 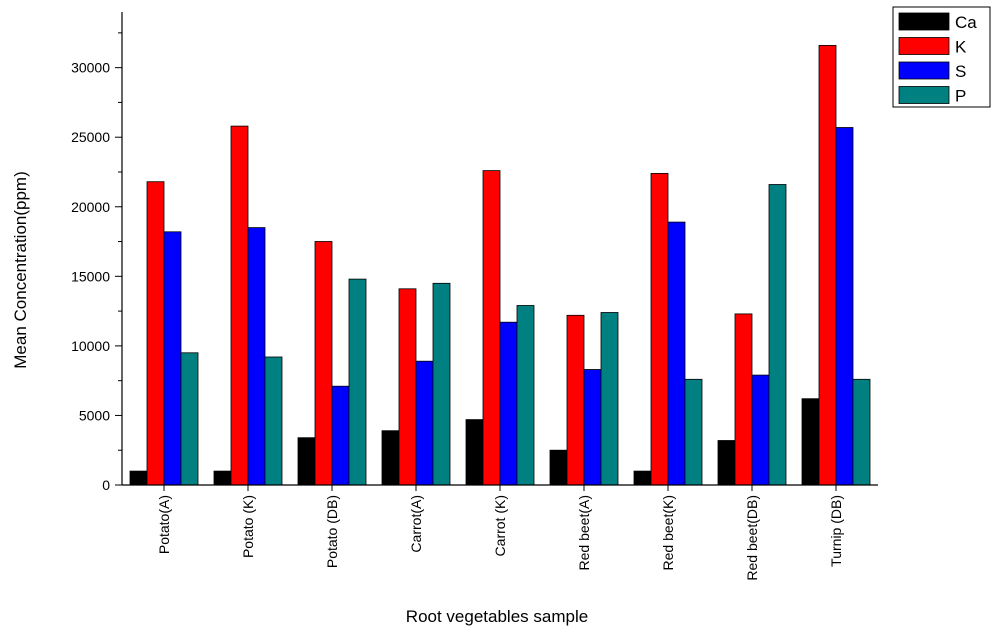 What do you see at coordinates (960, 71) in the screenshot?
I see `legend-label-s: S` at bounding box center [960, 71].